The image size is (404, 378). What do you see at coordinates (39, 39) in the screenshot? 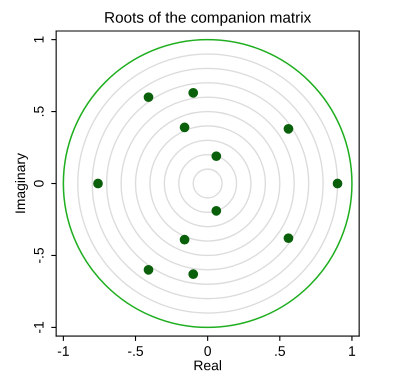
I see `y-tick-label: 1` at bounding box center [39, 39].